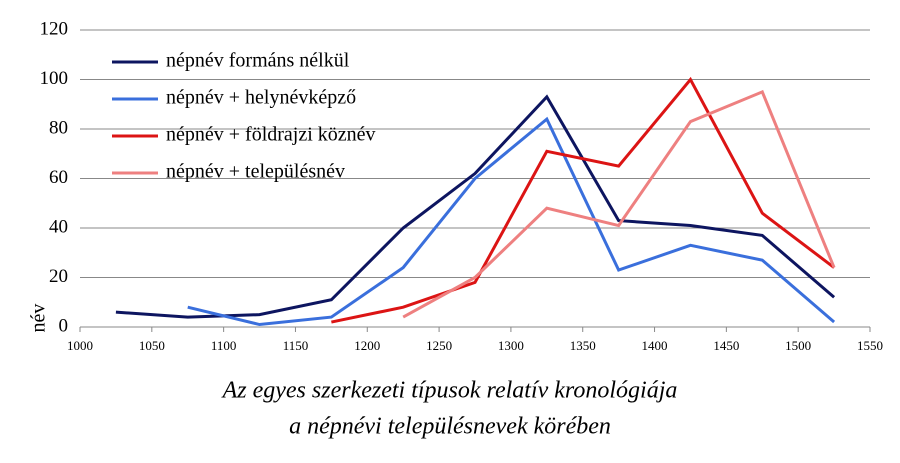 This screenshot has width=900, height=463. Describe the element at coordinates (224, 345) in the screenshot. I see `x-tick-label: 1100` at that location.